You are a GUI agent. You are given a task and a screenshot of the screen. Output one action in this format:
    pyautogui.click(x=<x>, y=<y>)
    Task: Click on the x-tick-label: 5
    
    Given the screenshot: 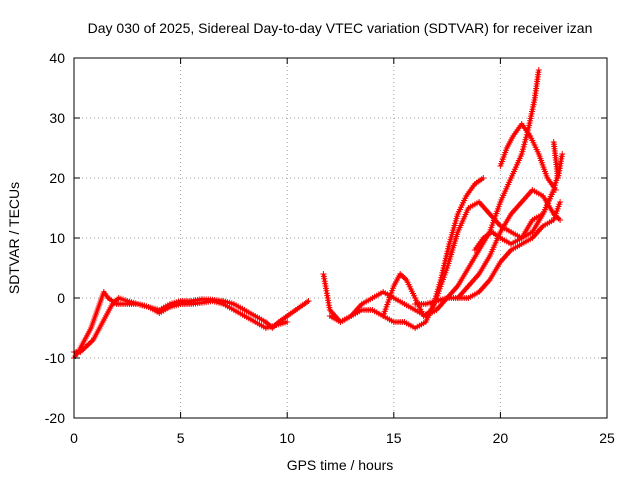 What is the action you would take?
    pyautogui.click(x=181, y=438)
    